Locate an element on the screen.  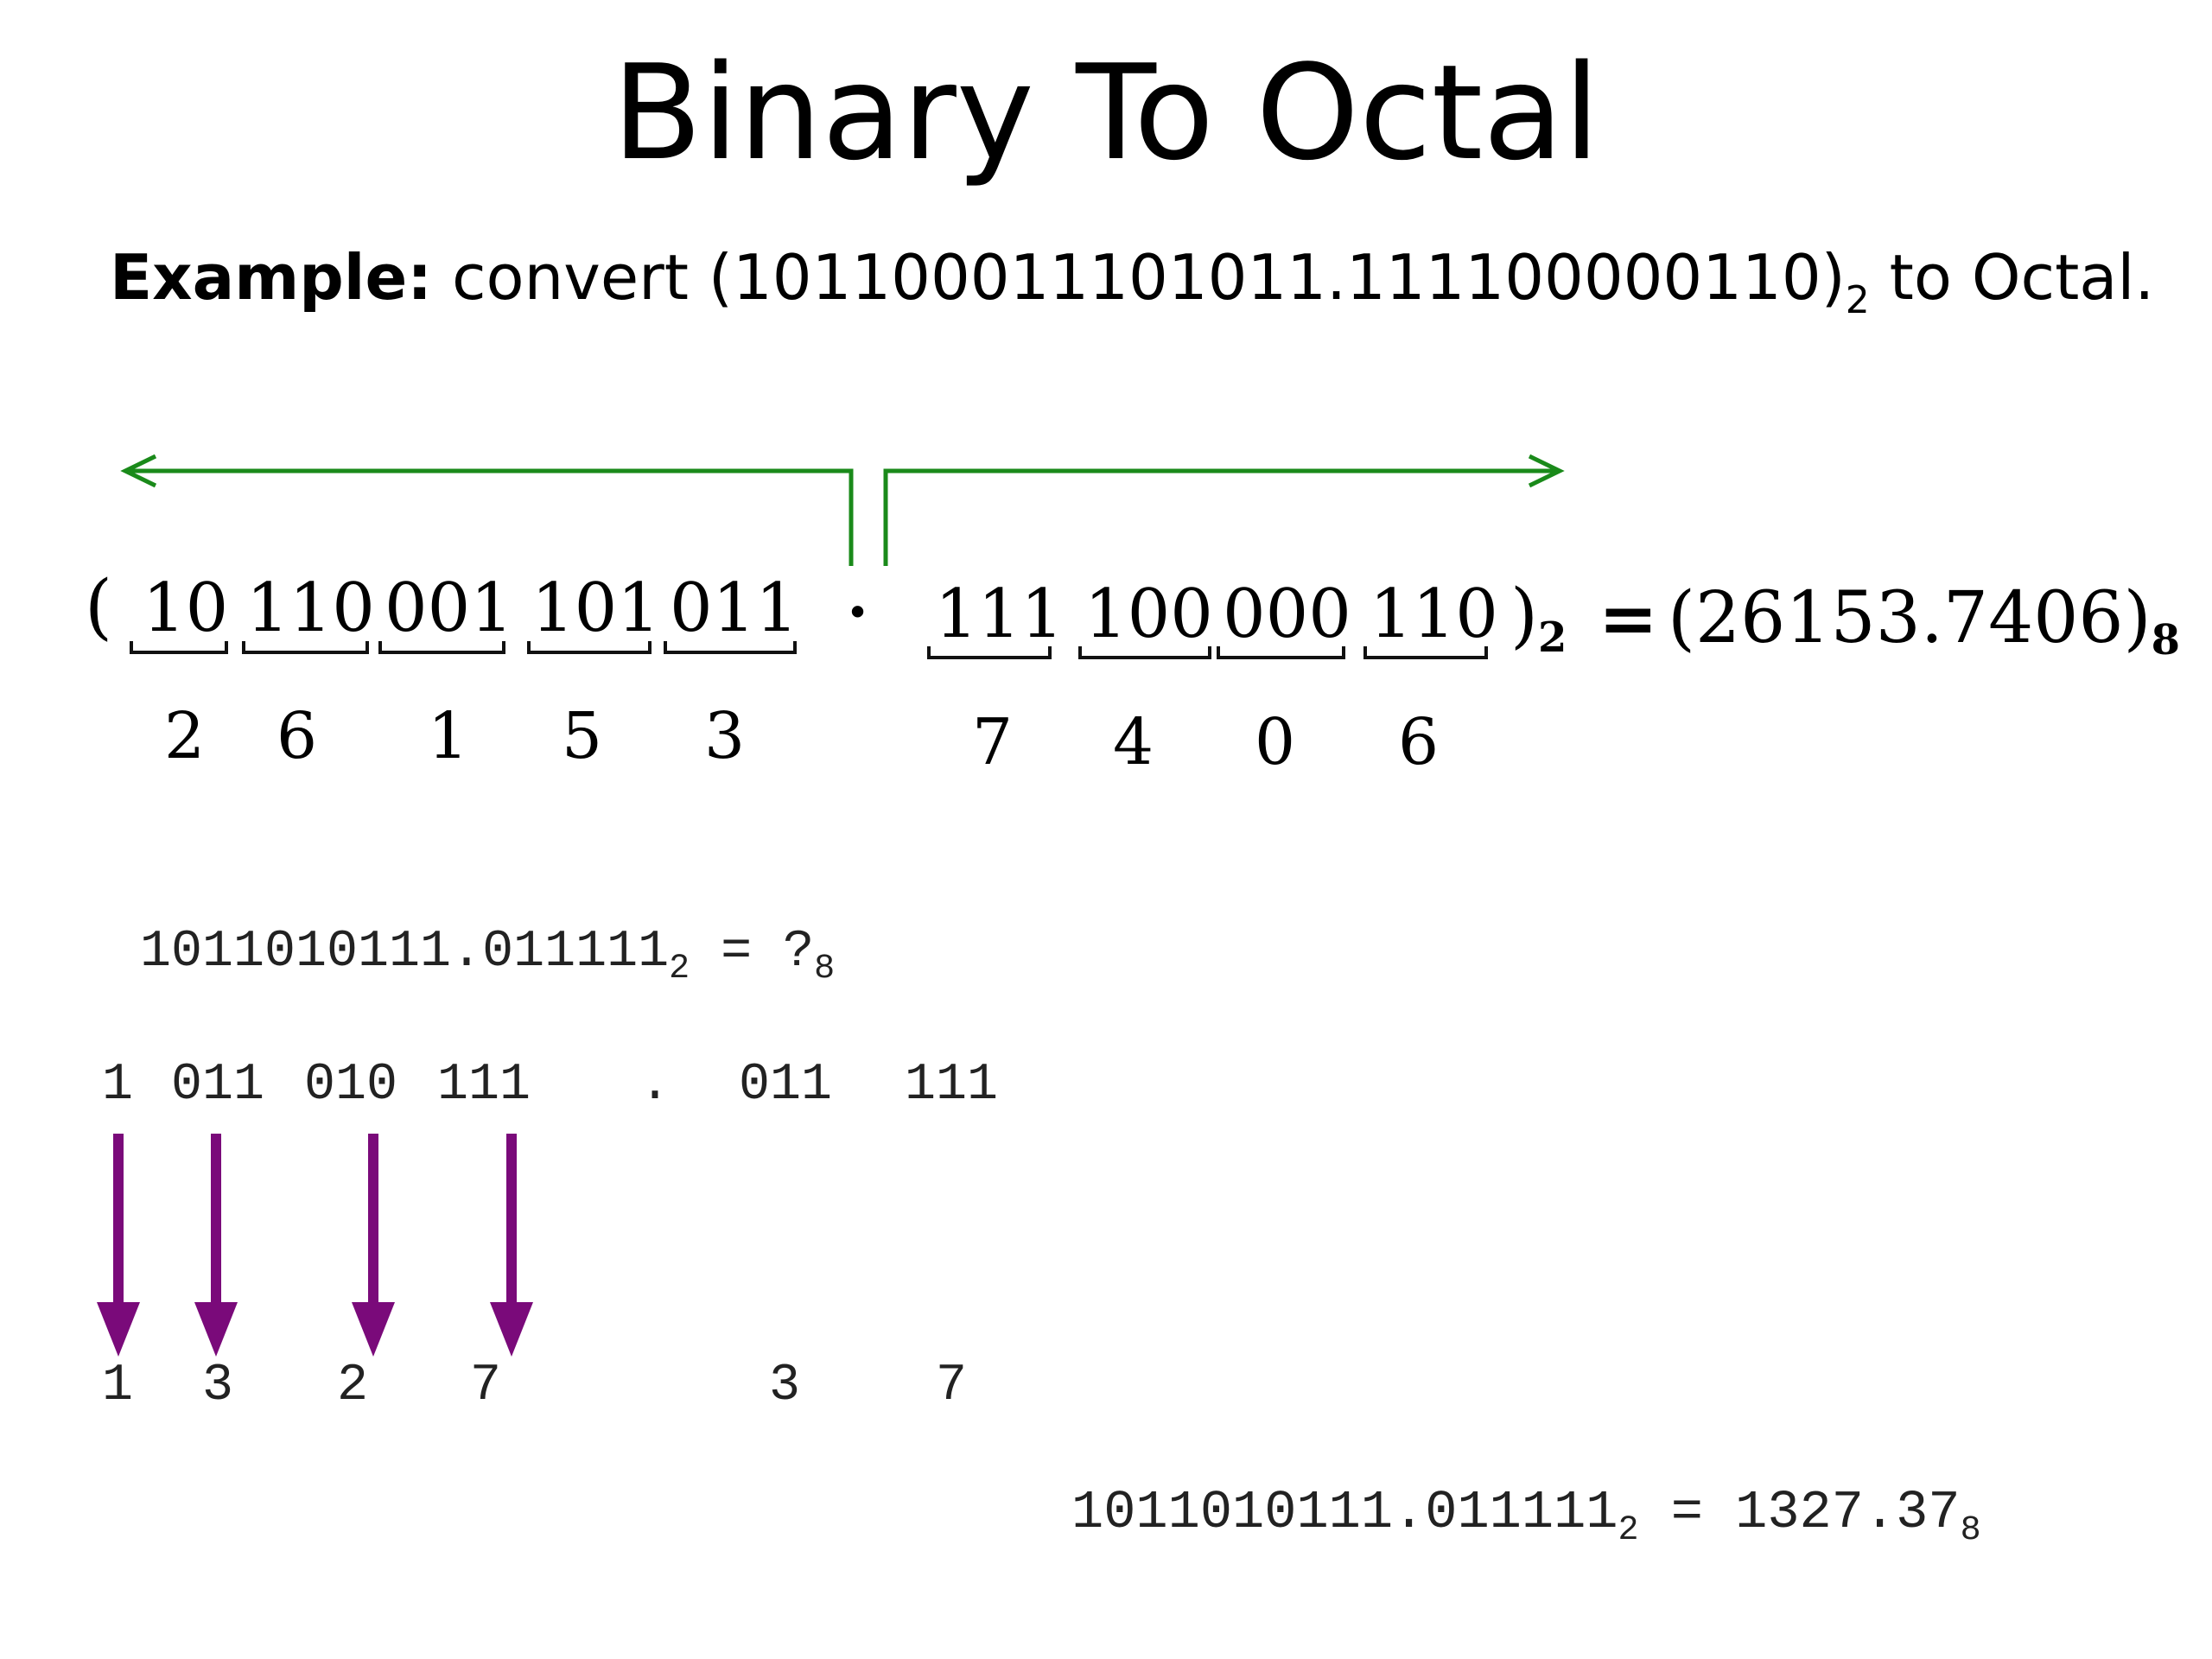
exercise-question: 1011010111.0111112 = ?8 is located at coordinates (487, 955).